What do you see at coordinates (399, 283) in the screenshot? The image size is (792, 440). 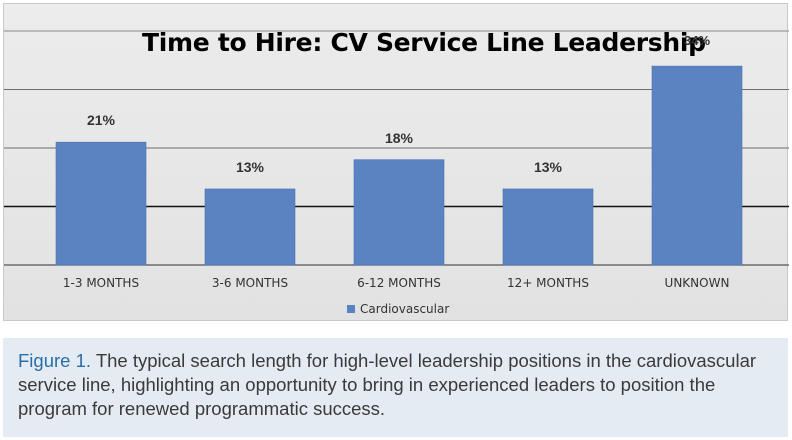 I see `x-tick-label: 6-12 MONTHS` at bounding box center [399, 283].